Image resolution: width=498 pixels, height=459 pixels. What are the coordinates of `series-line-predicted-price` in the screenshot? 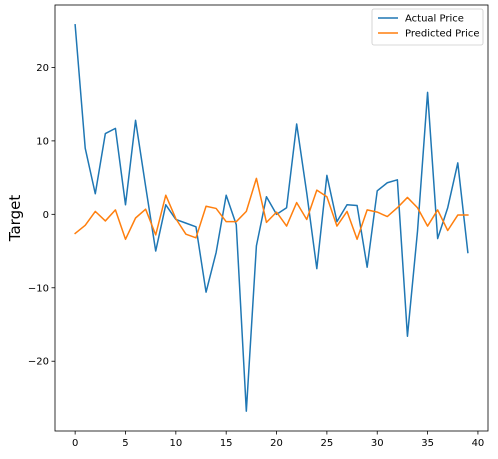 It's located at (271, 209).